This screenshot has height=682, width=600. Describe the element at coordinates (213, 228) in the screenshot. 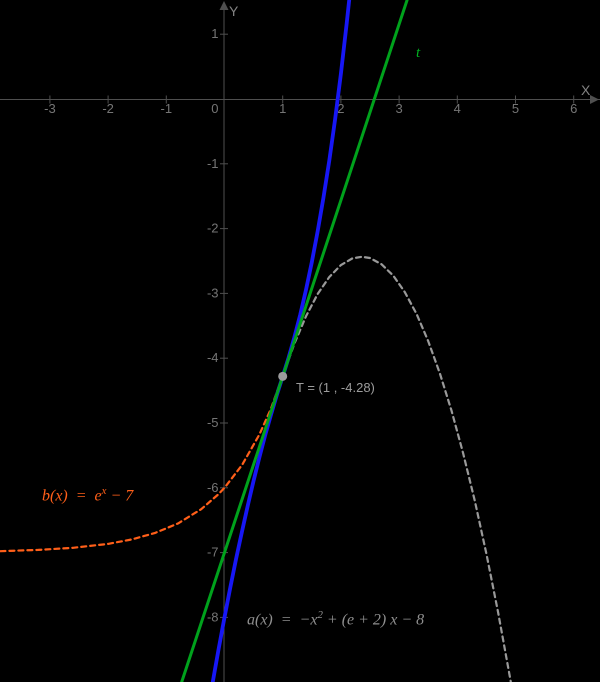

I see `y-tick-label: -2` at that location.